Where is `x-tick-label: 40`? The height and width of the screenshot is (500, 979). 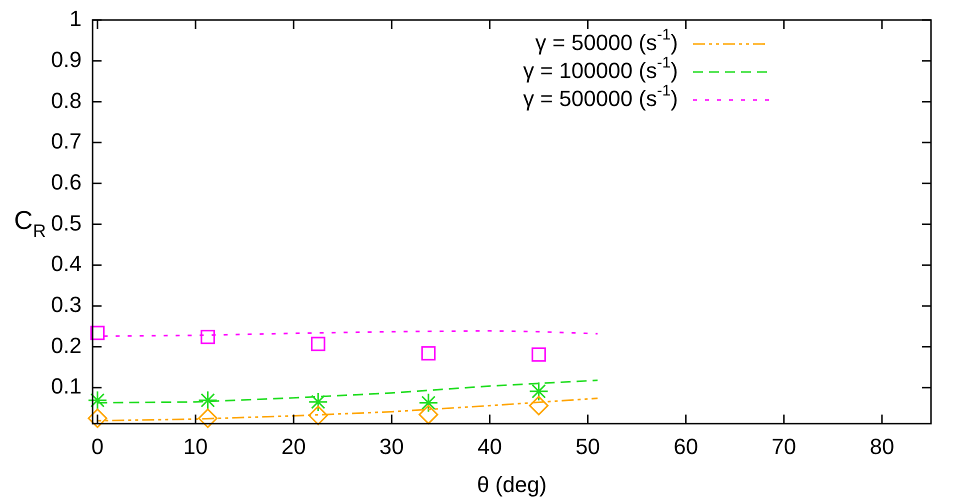 x-tick-label: 40 is located at coordinates (489, 446).